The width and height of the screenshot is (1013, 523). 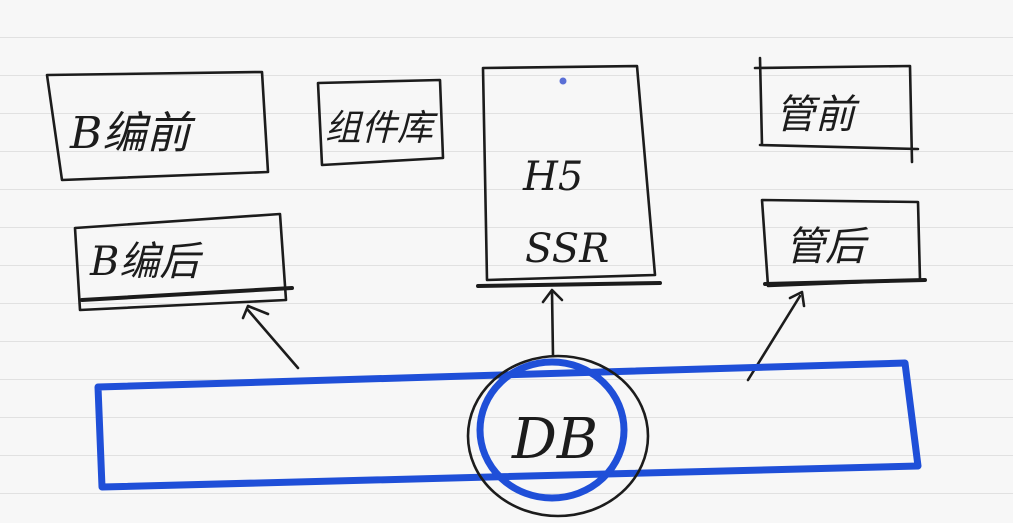 I want to click on label-b-edit-front: B编前, so click(x=132, y=133).